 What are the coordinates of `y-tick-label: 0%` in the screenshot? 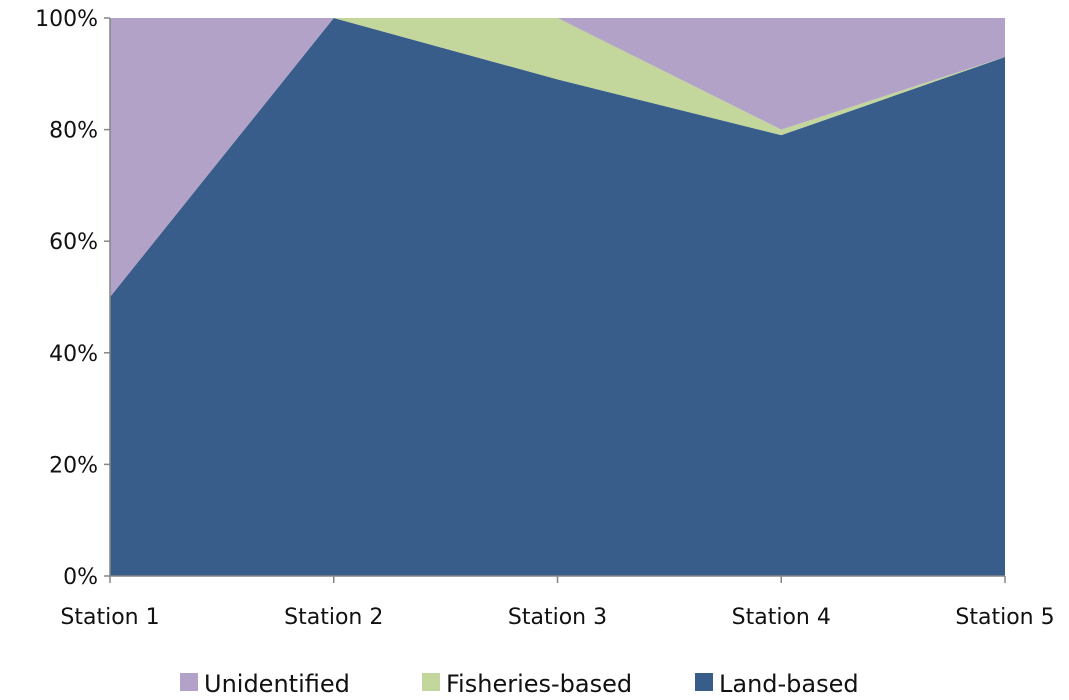 It's located at (80, 577).